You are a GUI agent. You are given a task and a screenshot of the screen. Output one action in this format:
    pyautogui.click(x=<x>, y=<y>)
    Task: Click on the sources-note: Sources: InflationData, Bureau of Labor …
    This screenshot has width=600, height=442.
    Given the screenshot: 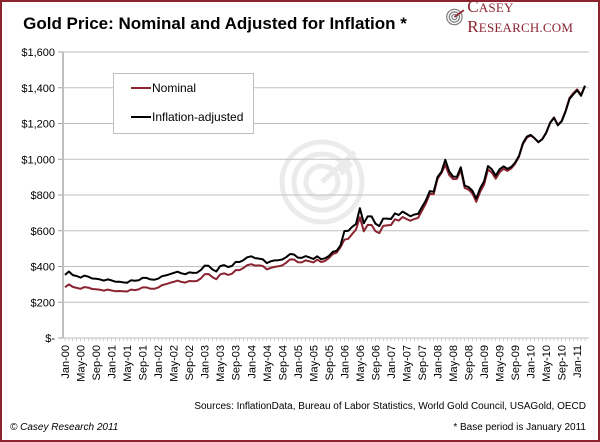 What is the action you would take?
    pyautogui.click(x=390, y=406)
    